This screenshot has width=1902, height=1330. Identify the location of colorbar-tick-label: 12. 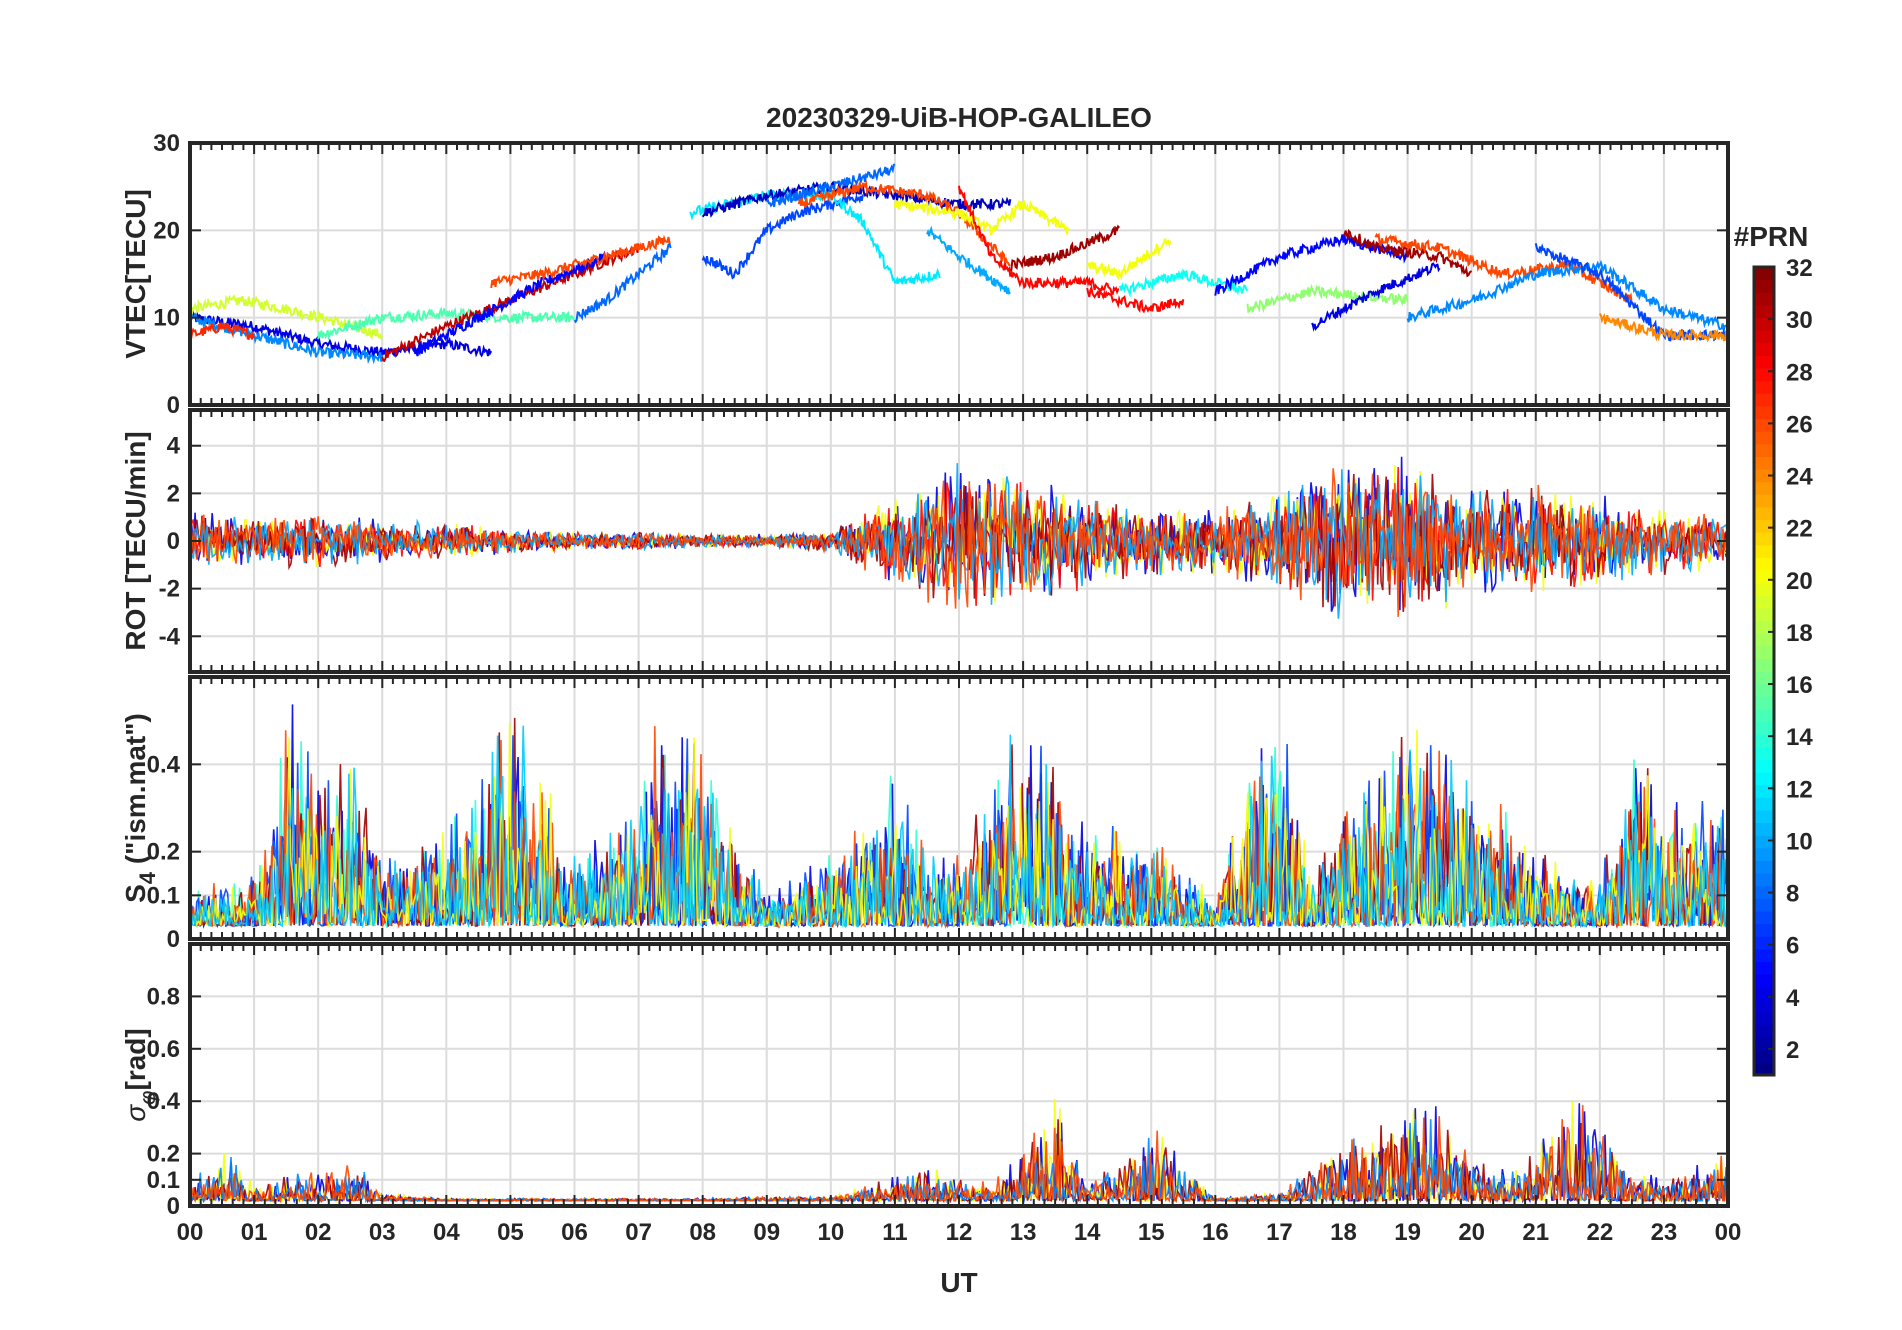
(1799, 789).